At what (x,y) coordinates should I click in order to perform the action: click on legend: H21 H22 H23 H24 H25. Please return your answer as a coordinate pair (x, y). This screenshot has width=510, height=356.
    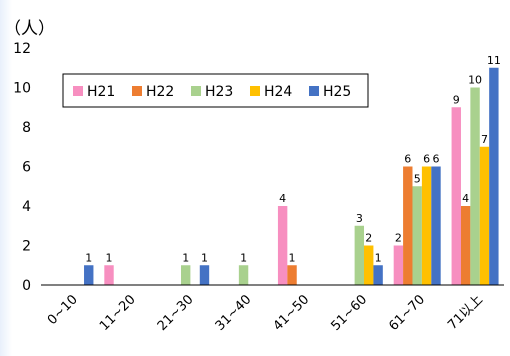
    Looking at the image, I should click on (215, 90).